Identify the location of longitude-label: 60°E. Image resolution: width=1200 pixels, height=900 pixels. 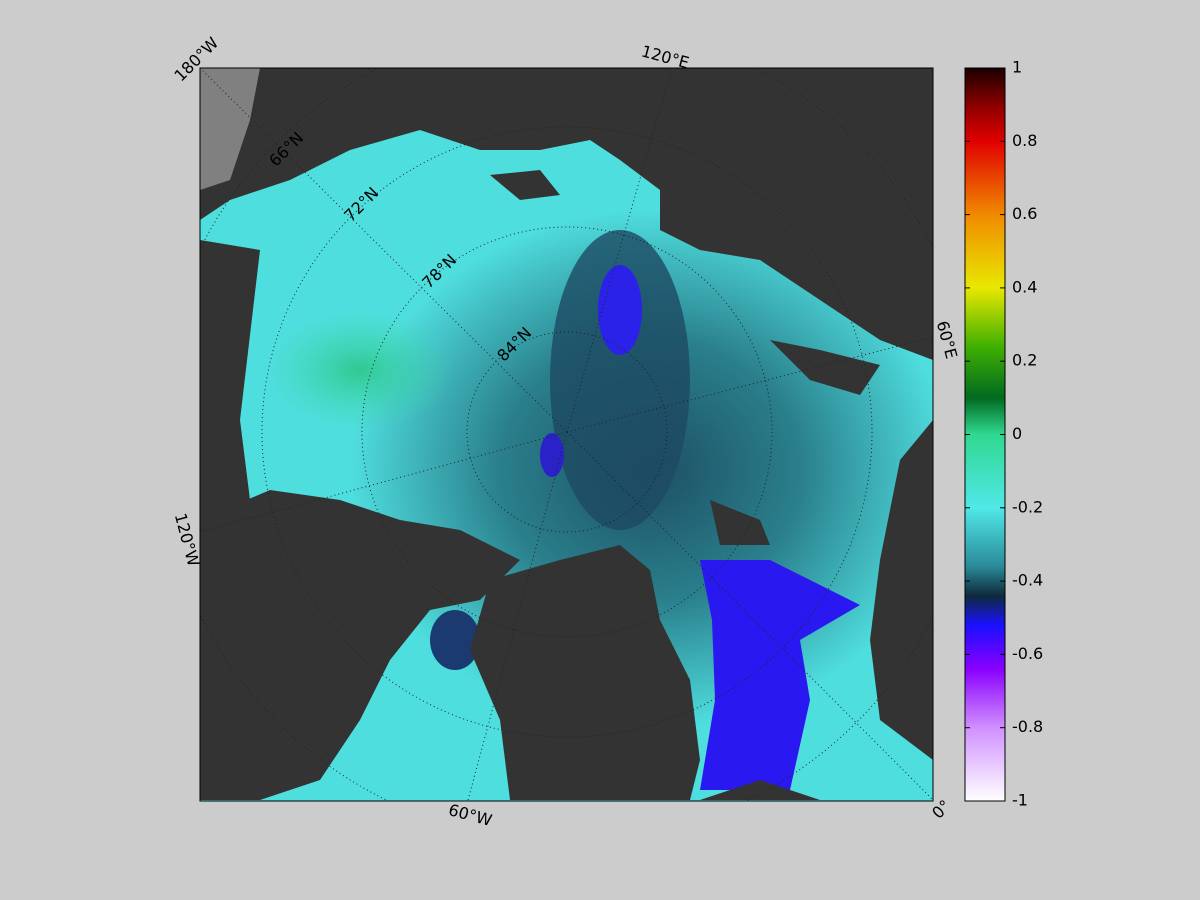
(947, 340).